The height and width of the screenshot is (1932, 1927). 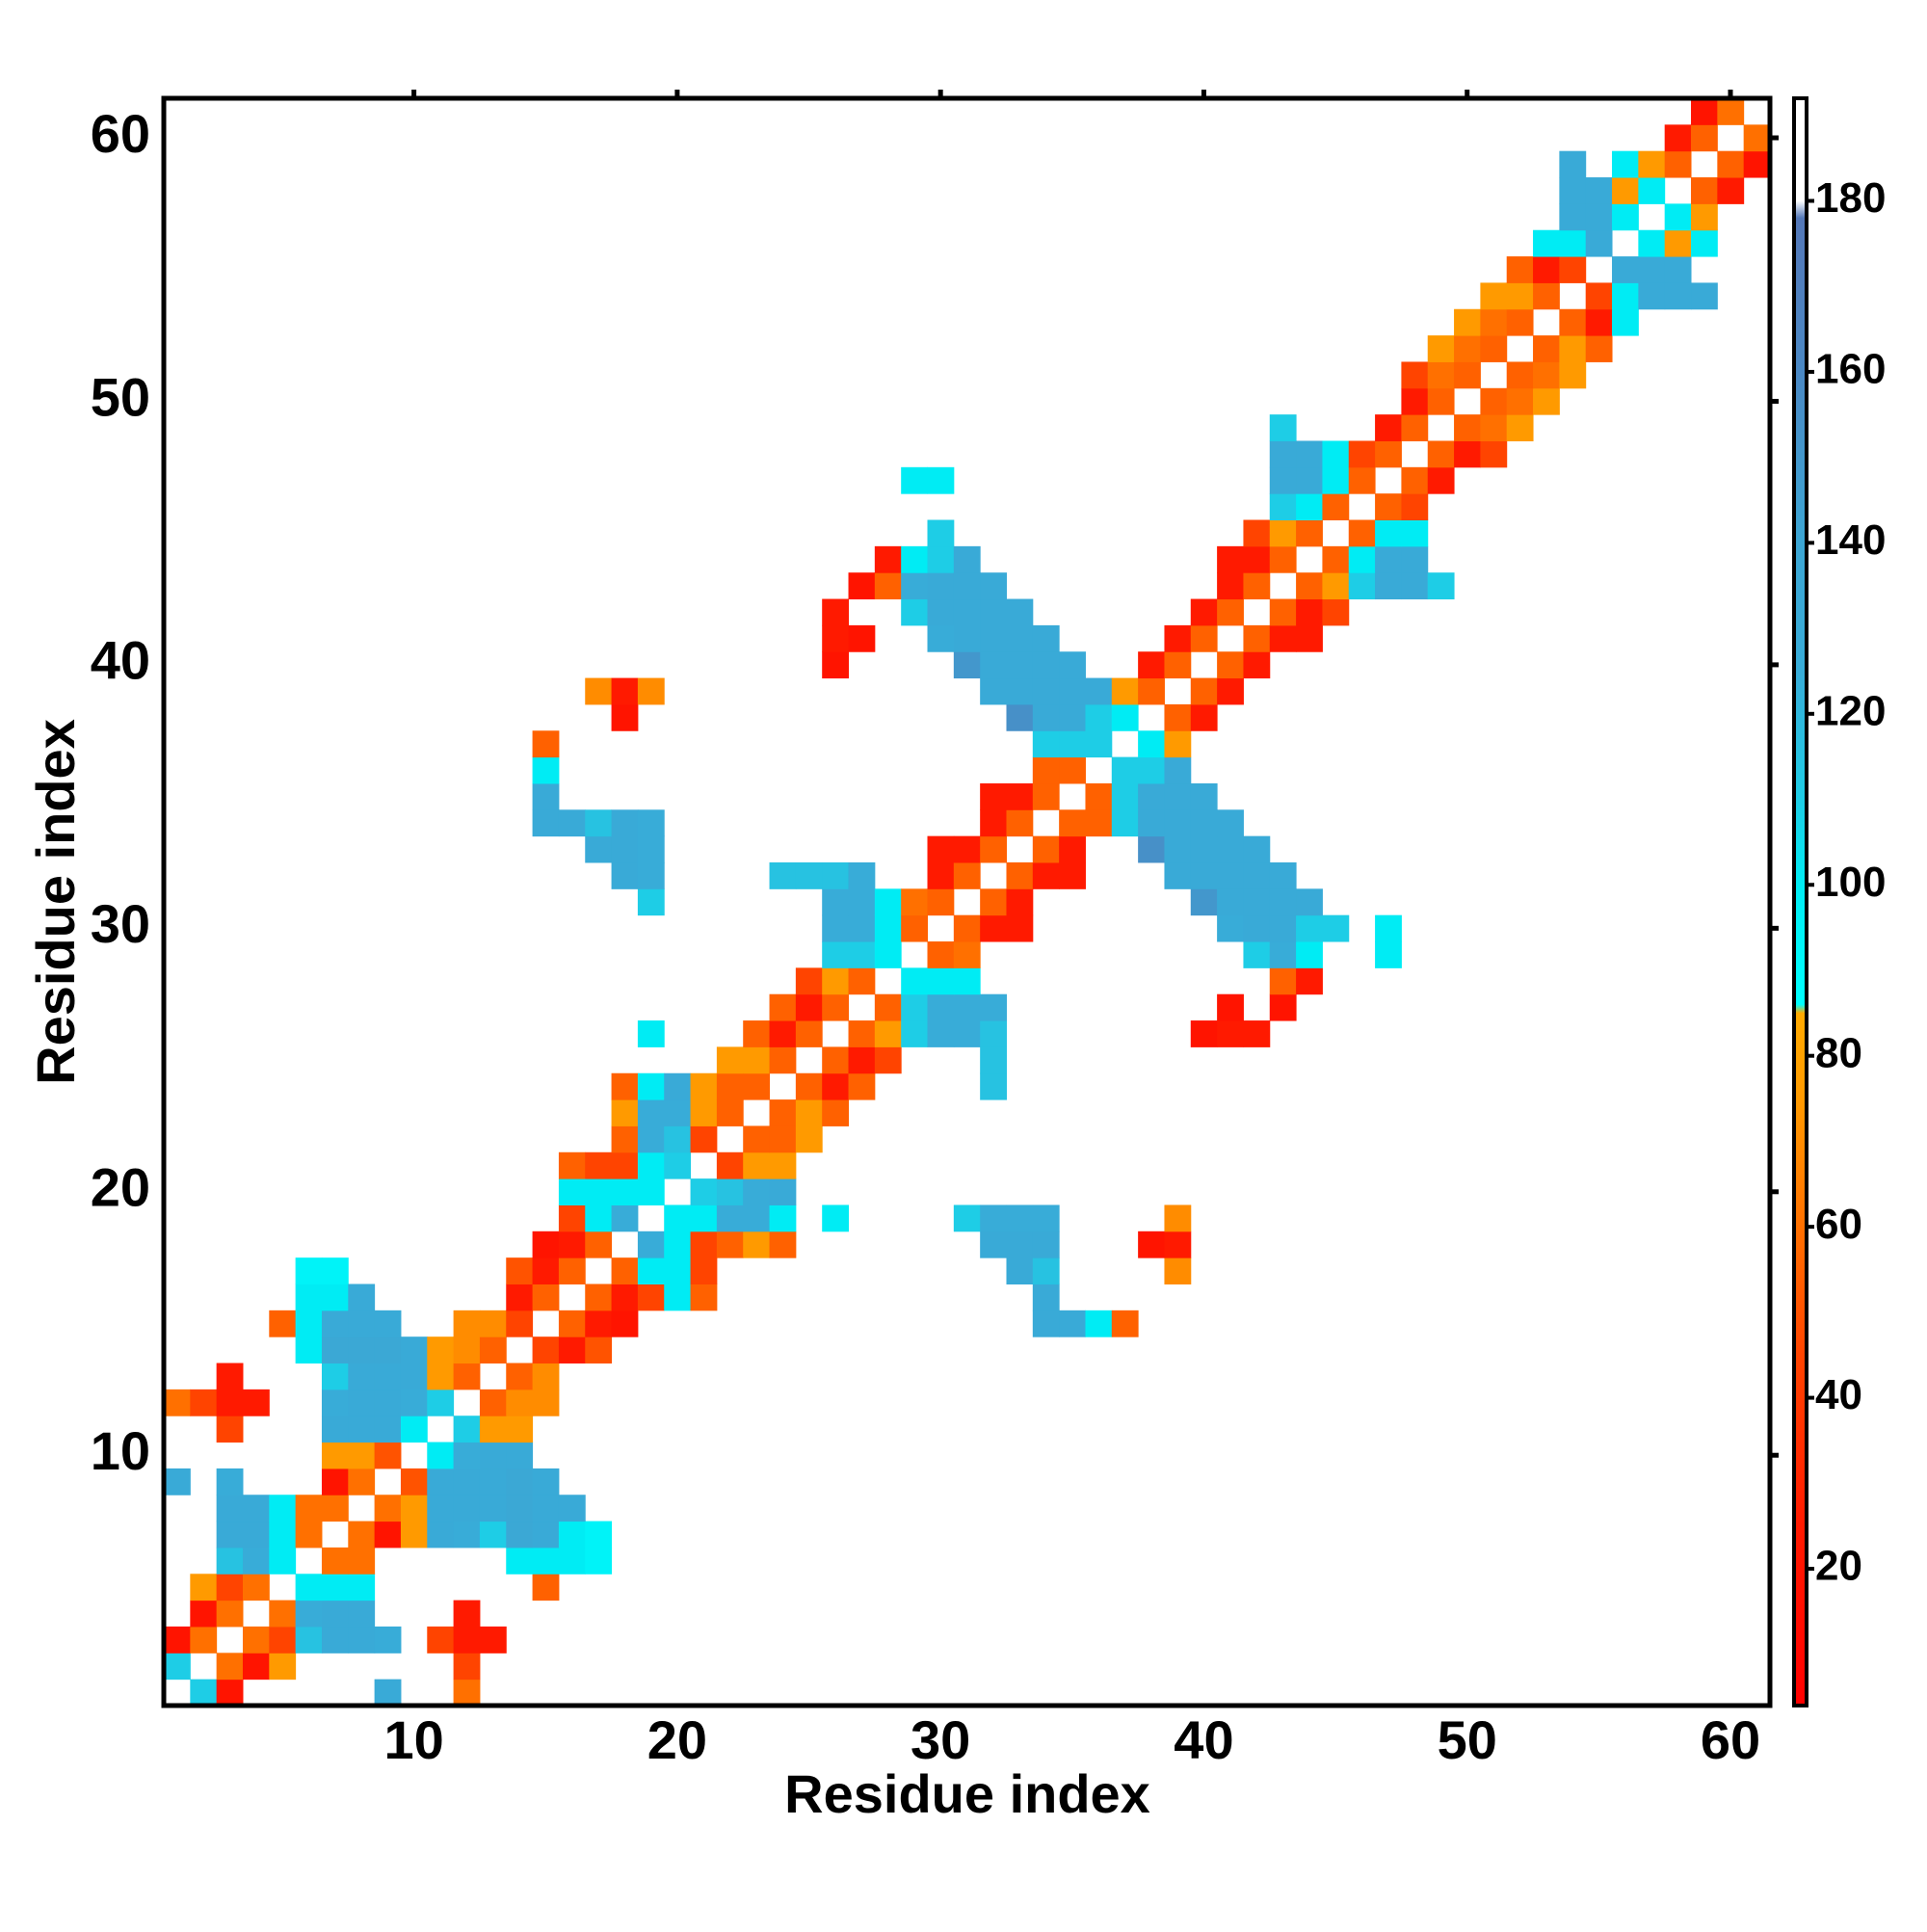 I want to click on colorbar-tick-label: 80, so click(x=1838, y=1052).